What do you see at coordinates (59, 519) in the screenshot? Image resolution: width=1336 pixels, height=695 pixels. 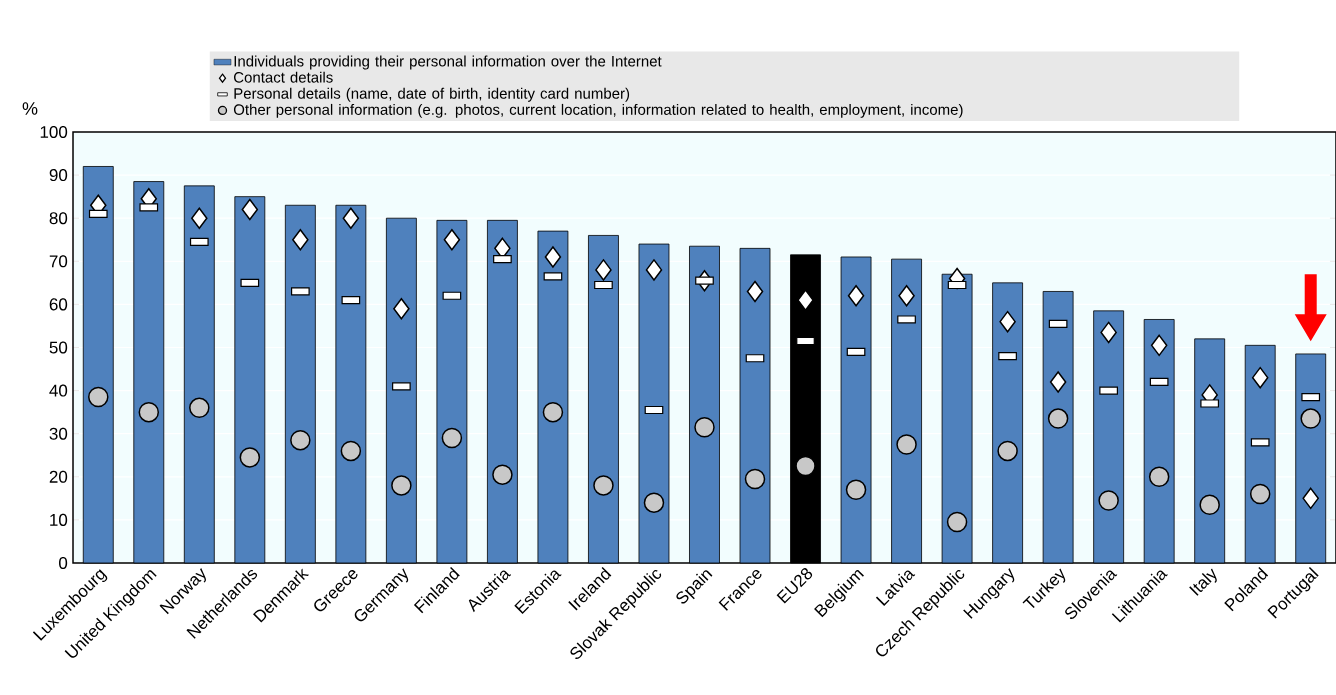 I see `y-tick-label: 10` at bounding box center [59, 519].